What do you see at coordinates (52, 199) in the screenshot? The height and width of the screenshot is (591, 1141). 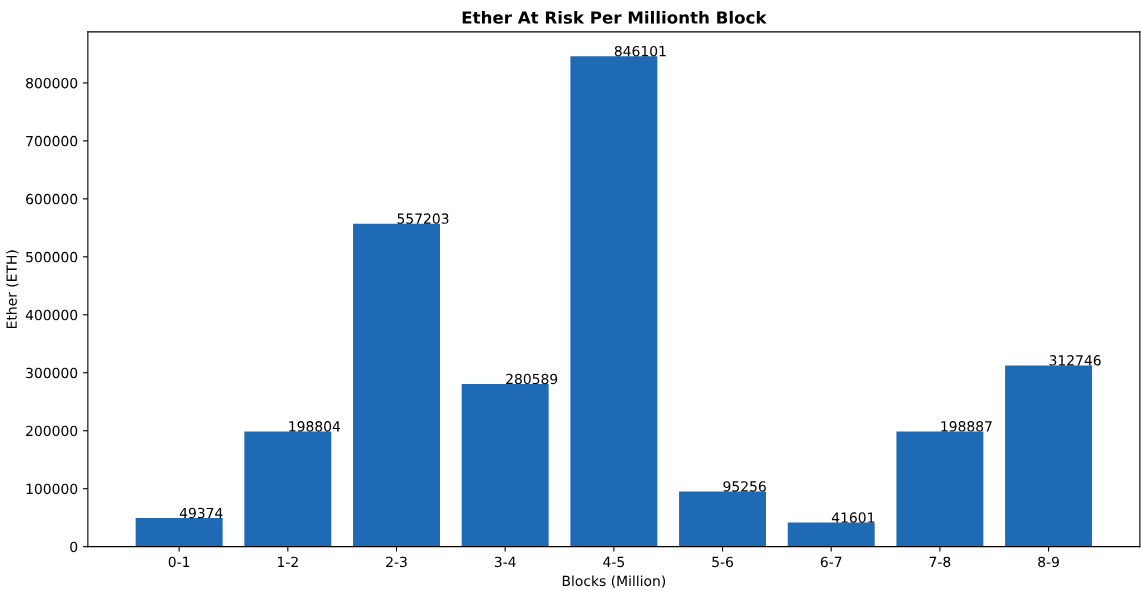 I see `y-tick-label: 600000` at bounding box center [52, 199].